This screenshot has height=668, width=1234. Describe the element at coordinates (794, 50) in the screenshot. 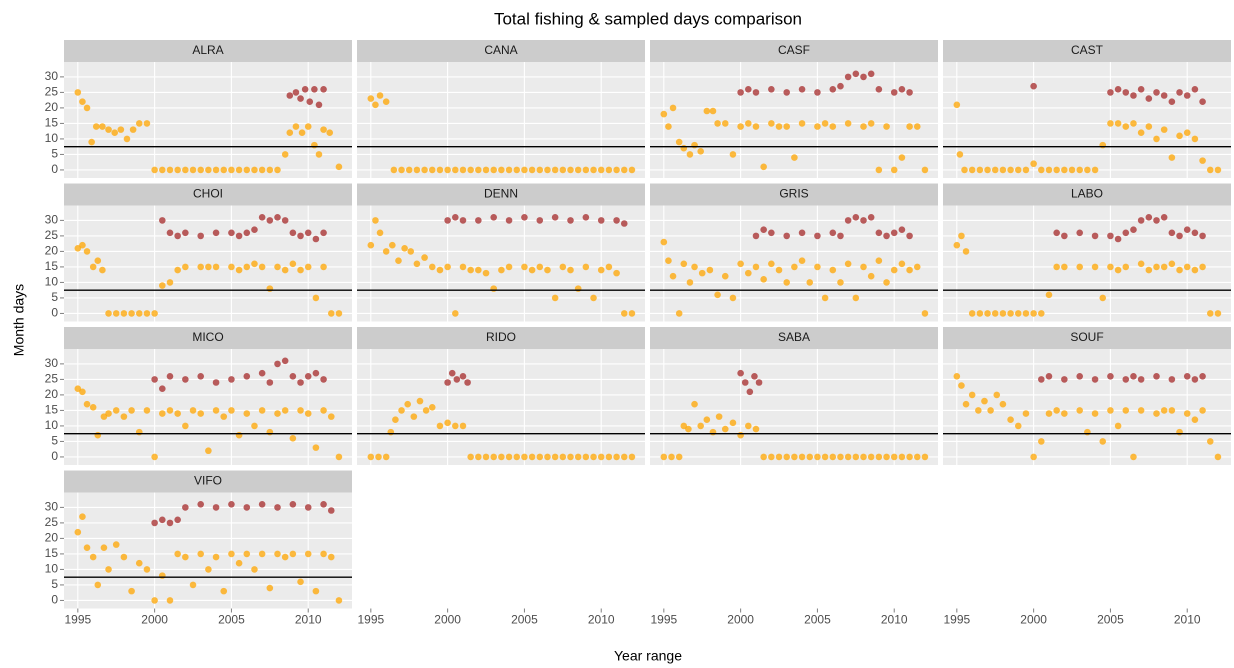

I see `strip-label: CASF` at that location.